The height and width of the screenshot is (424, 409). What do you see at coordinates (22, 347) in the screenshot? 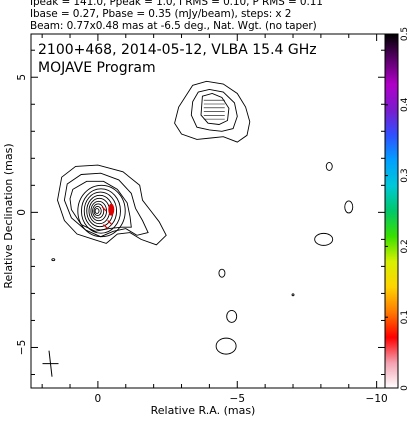
I see `y-tick-label: −5` at bounding box center [22, 347].